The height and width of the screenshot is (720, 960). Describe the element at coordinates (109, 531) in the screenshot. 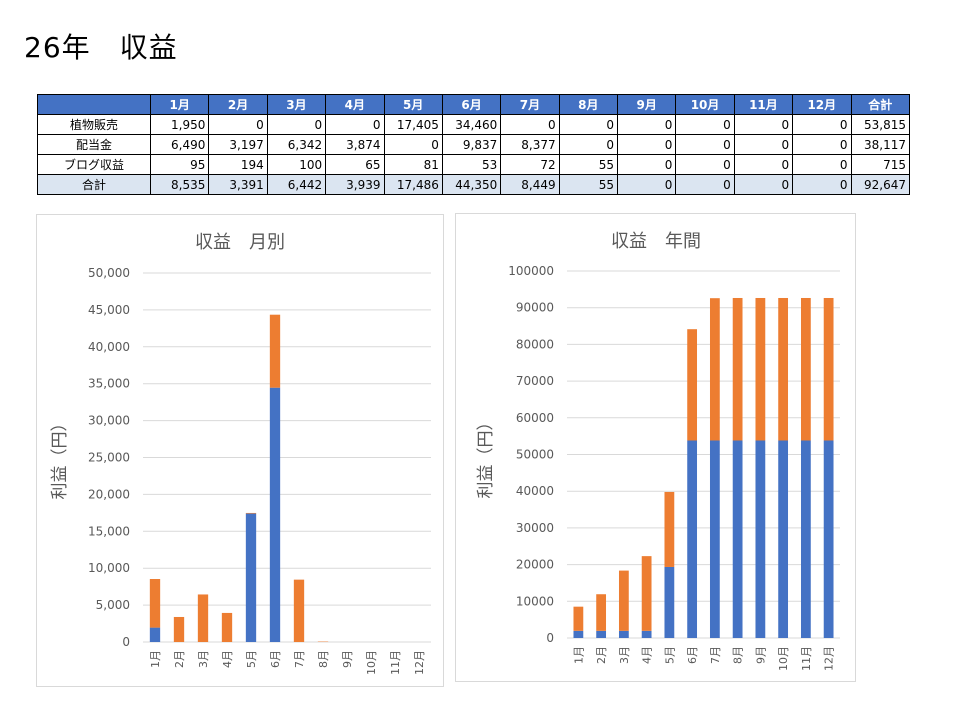

I see `y-tick-label: 15,000` at that location.